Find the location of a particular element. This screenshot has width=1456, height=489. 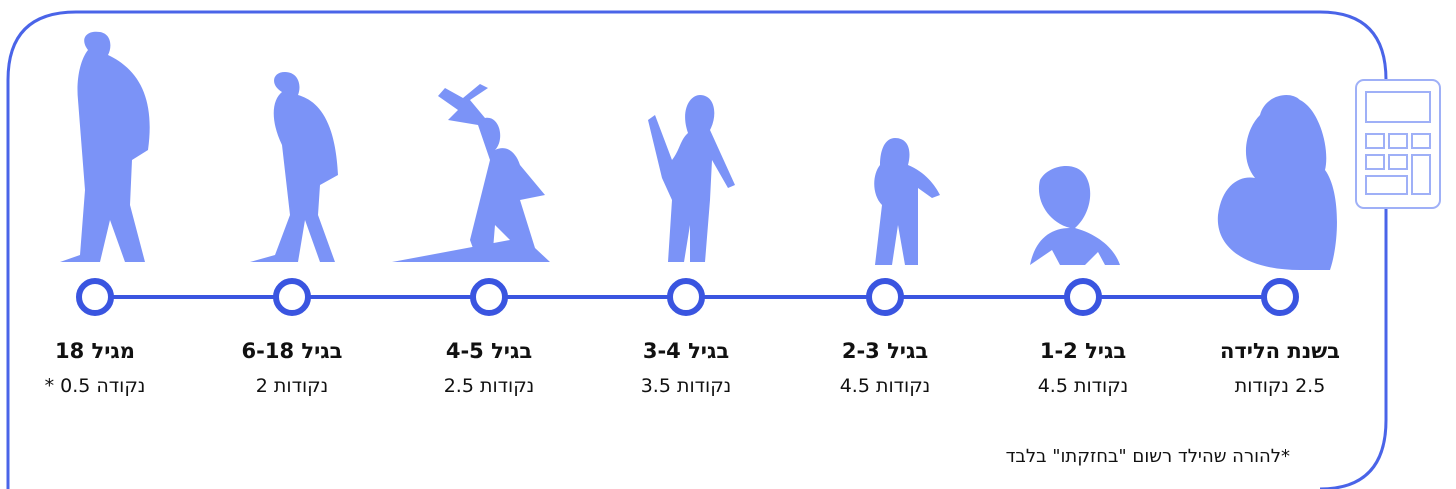

stage-points: נקודות 2.5 is located at coordinates (489, 386).